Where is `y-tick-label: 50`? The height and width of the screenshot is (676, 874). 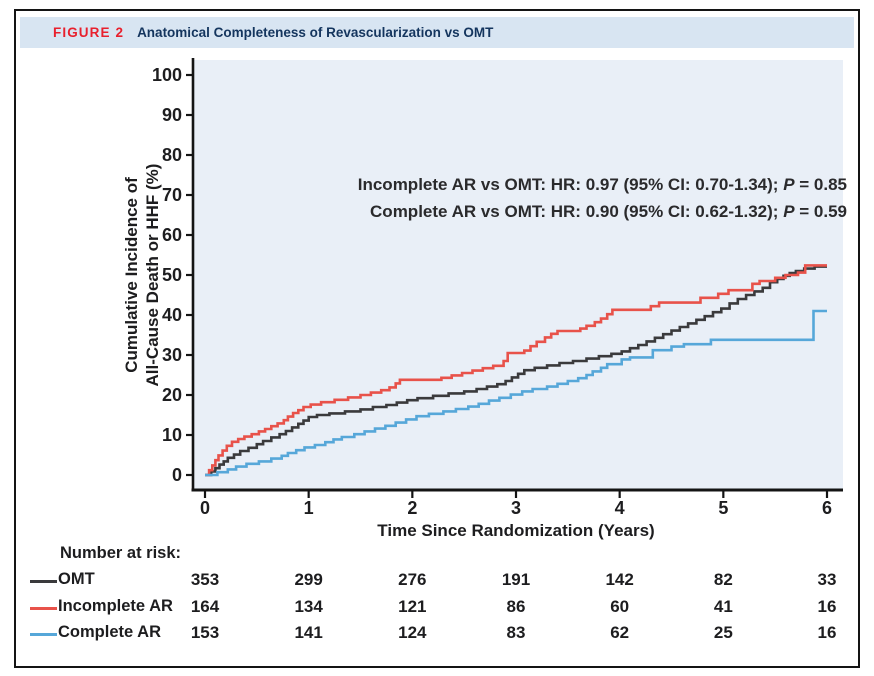 y-tick-label: 50 is located at coordinates (171, 275).